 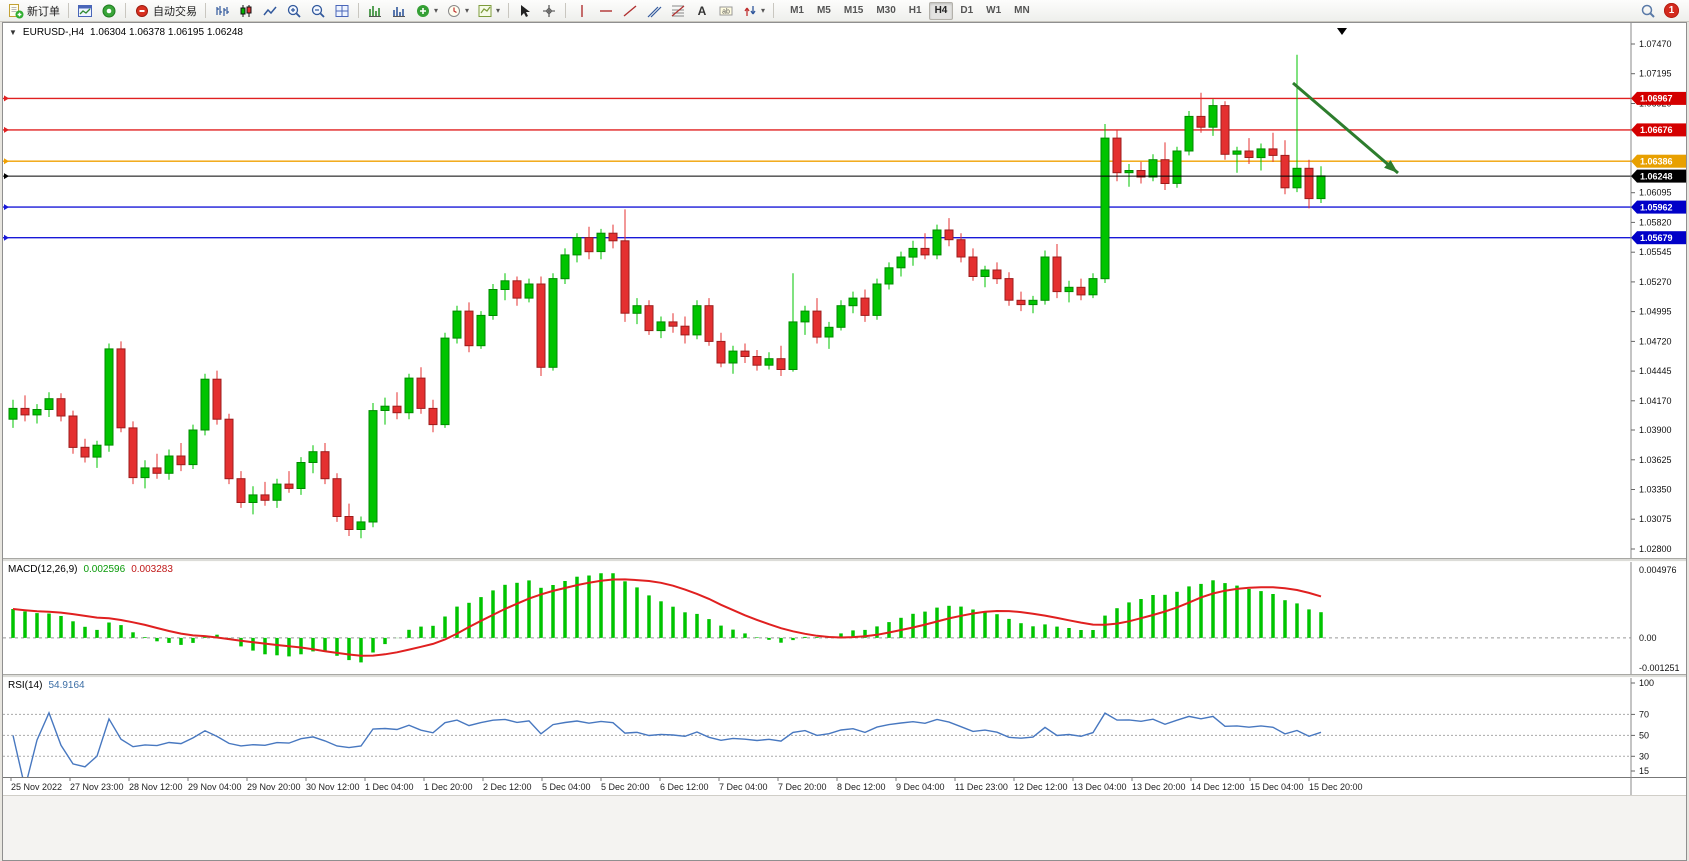 What do you see at coordinates (1661, 207) in the screenshot?
I see `price-tag-1.05962` at bounding box center [1661, 207].